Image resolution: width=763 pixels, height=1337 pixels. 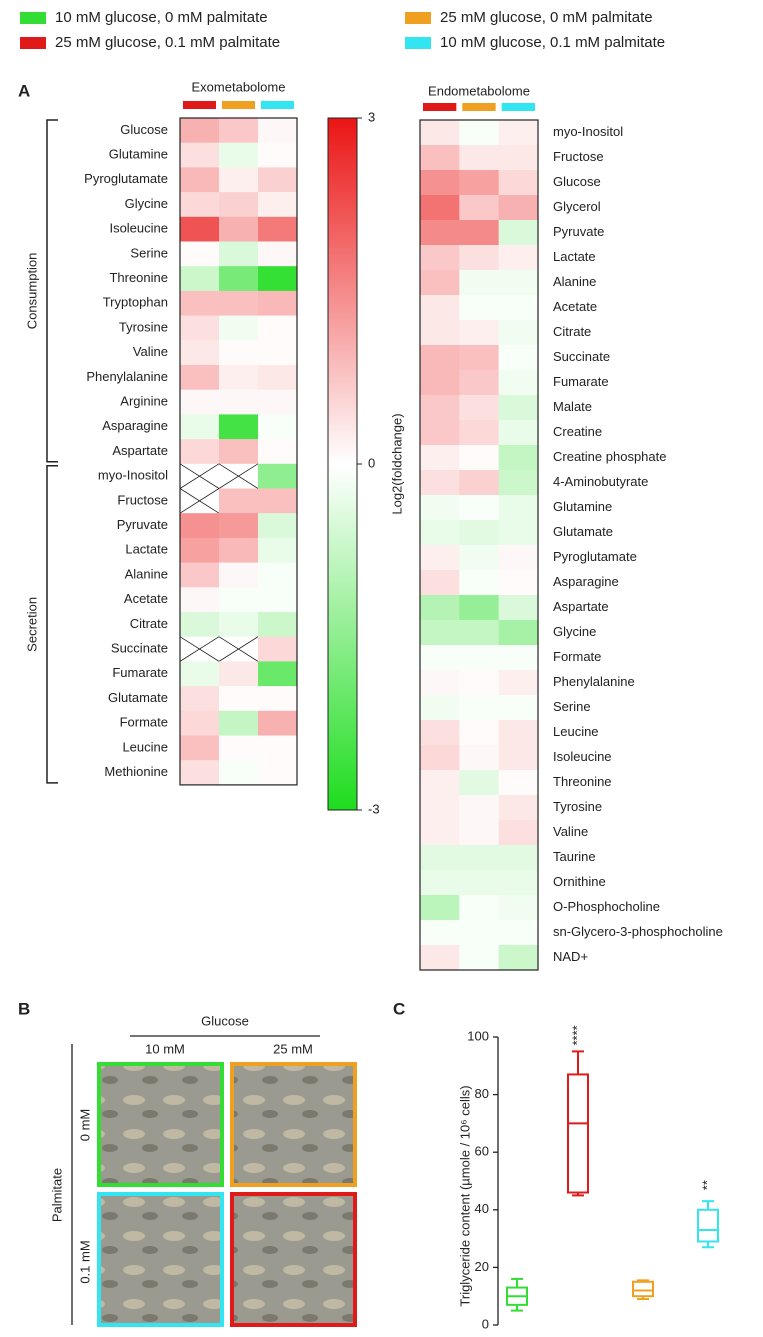 I want to click on row-label: sn-Glycero-3-phosphocholine, so click(x=638, y=931).